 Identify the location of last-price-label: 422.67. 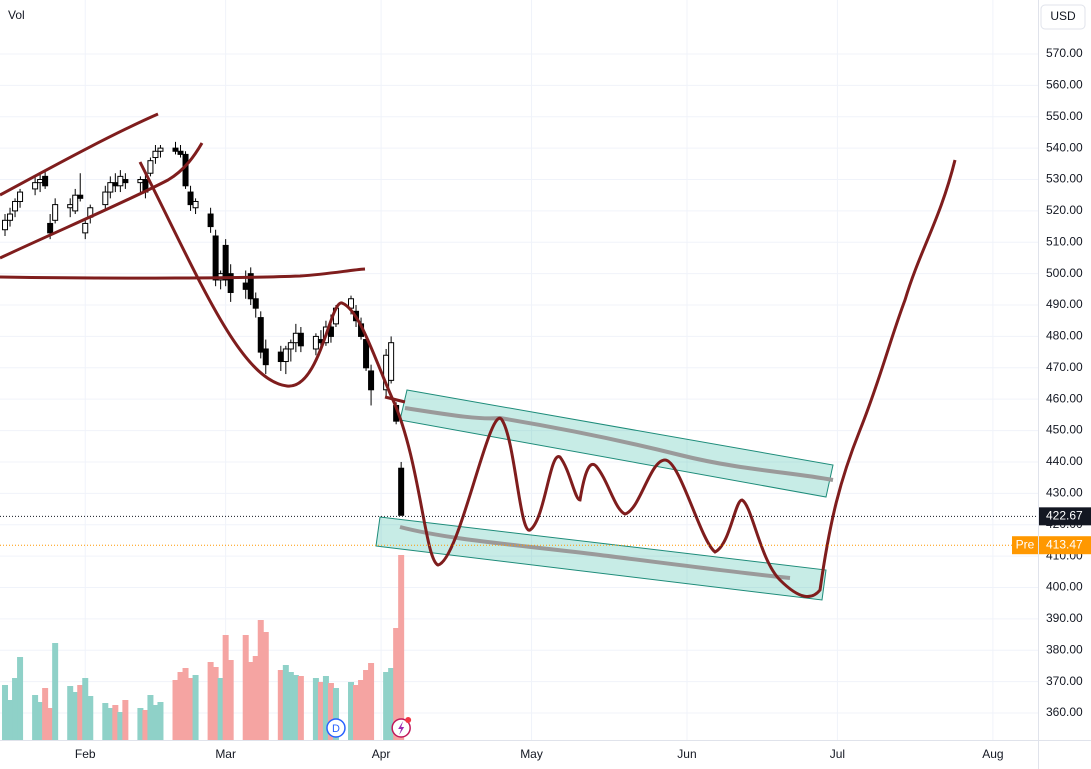
(1064, 516).